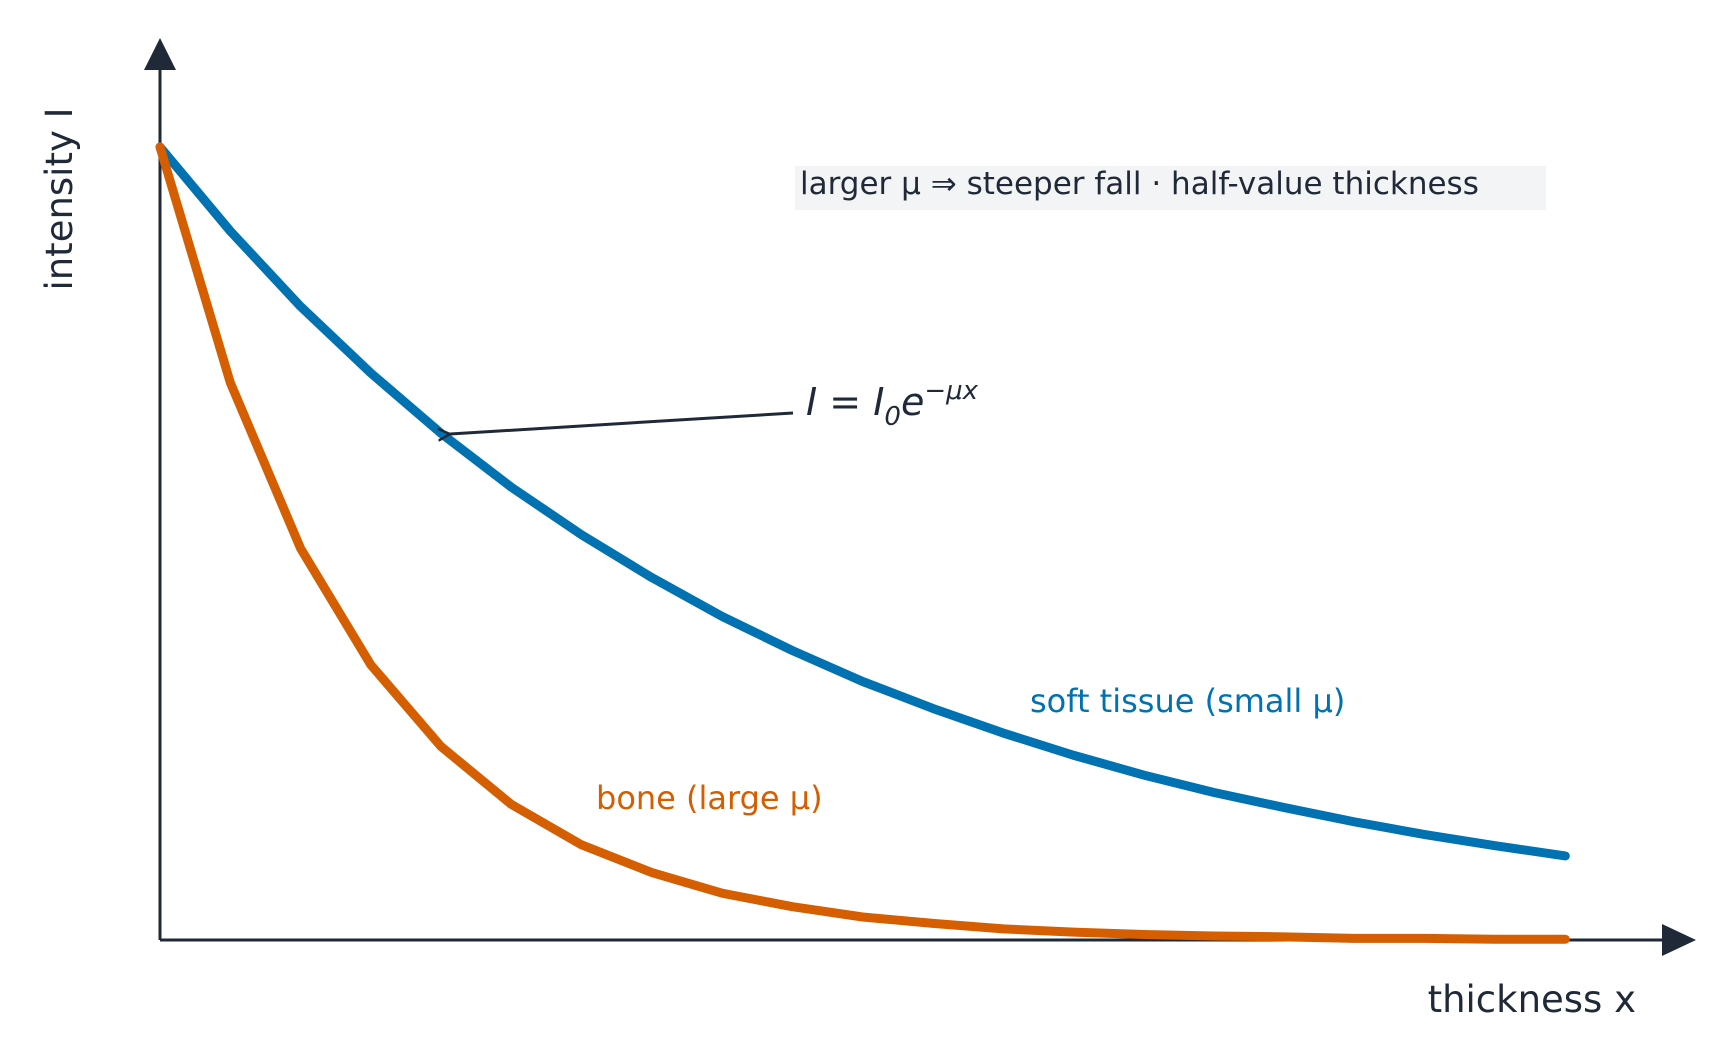 The height and width of the screenshot is (1059, 1723). I want to click on annotation-arrow, so click(622, 422).